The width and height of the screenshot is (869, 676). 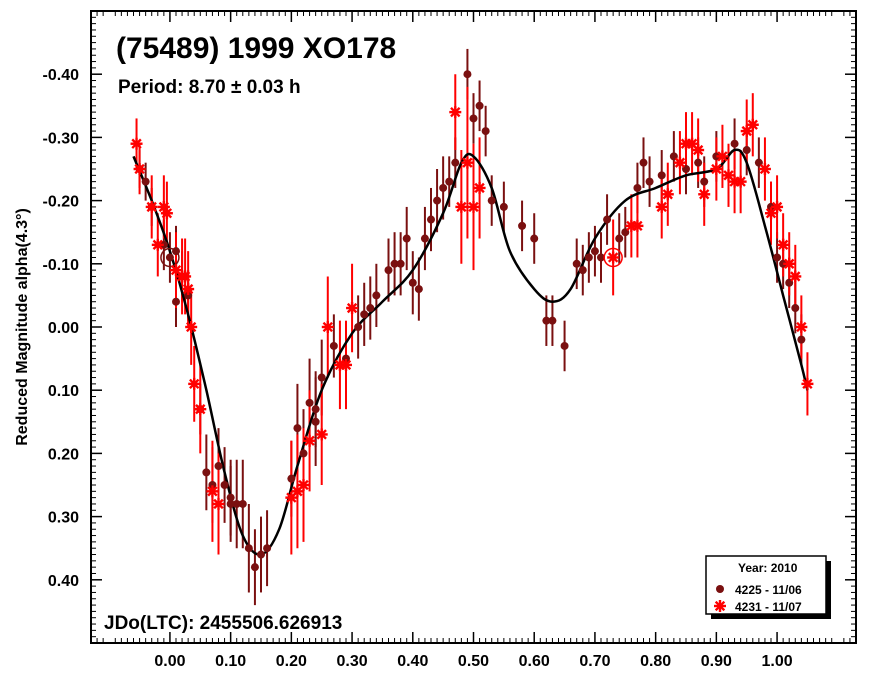 I want to click on x-tick-label: 0.20, so click(x=291, y=661).